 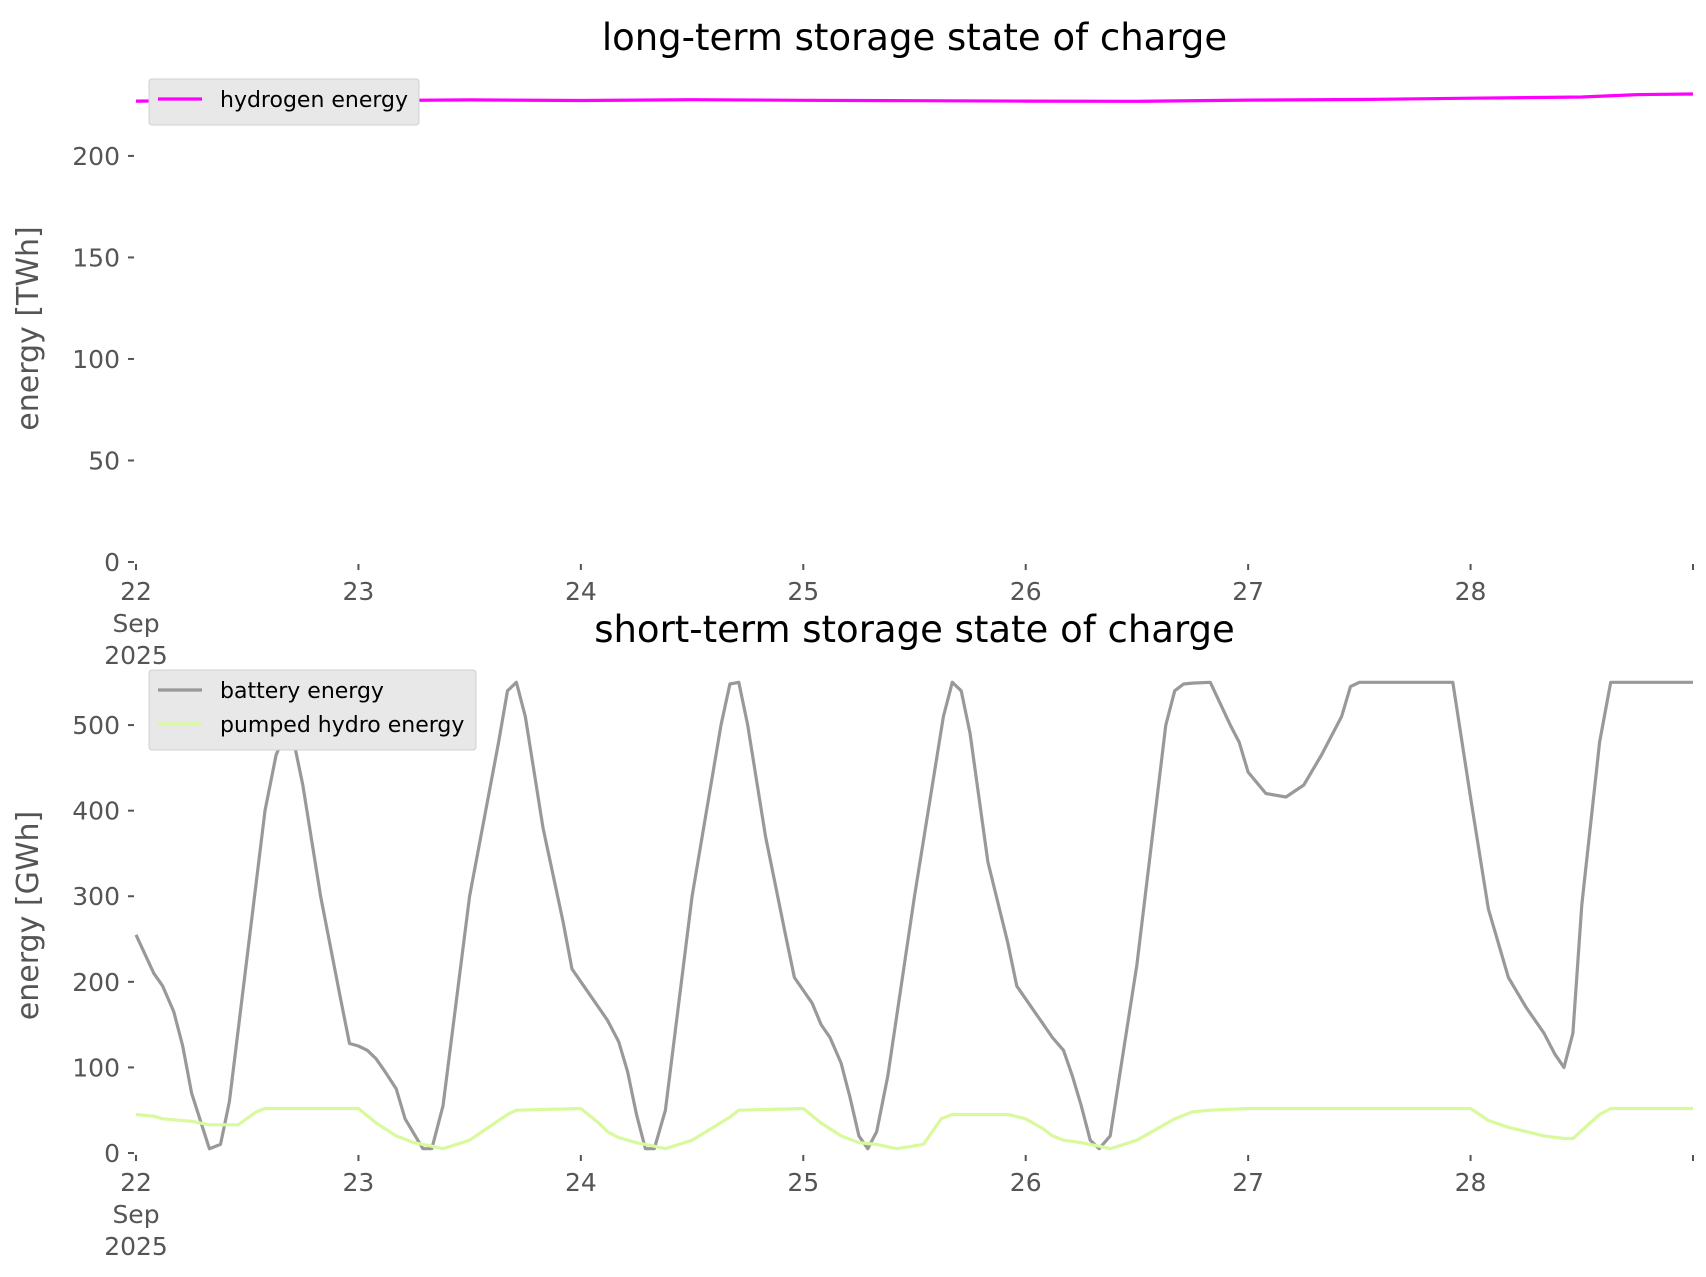 What do you see at coordinates (342, 725) in the screenshot?
I see `legend-entry: pumped hydro energy` at bounding box center [342, 725].